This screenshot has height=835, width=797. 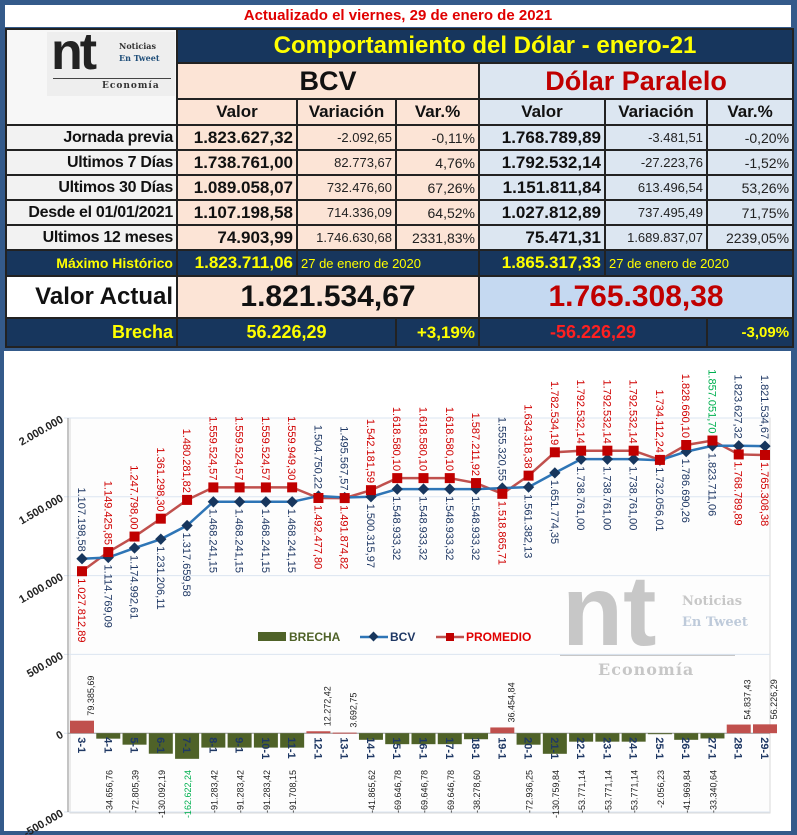 What do you see at coordinates (91, 77) in the screenshot?
I see `logo: nt Noticias En Tweet Economía` at bounding box center [91, 77].